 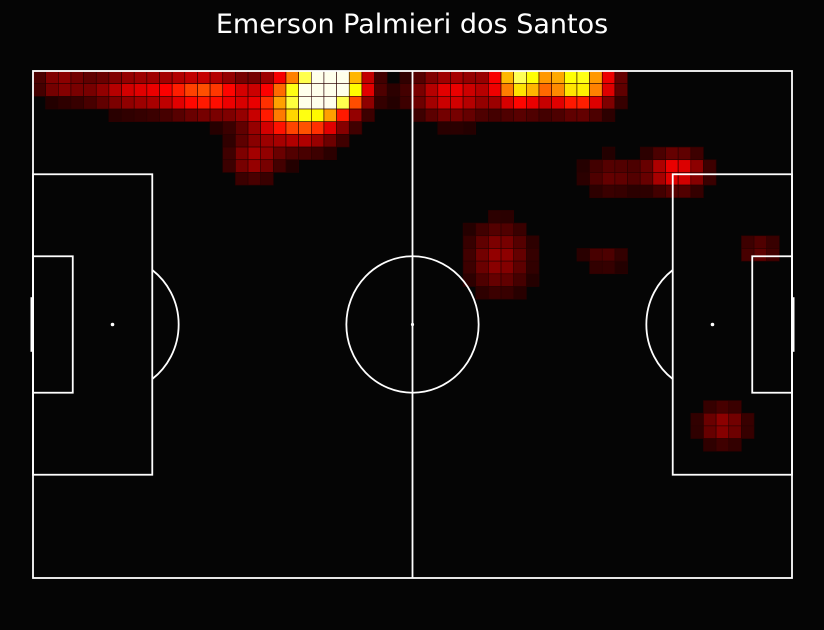 What do you see at coordinates (112, 324) in the screenshot?
I see `left-penalty-spot` at bounding box center [112, 324].